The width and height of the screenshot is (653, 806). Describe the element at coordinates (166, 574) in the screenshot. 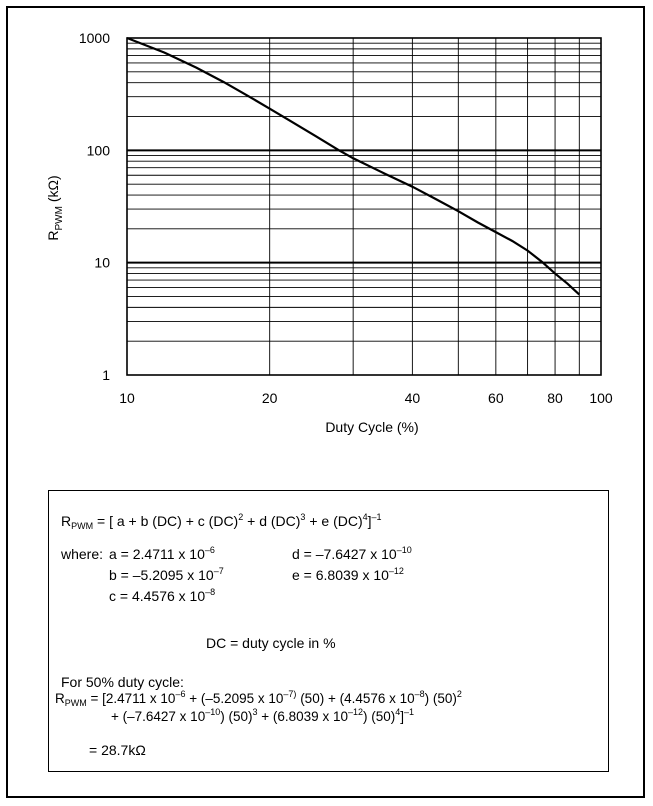

I see `coeff-b: b = –5.2095 x 10–7` at that location.